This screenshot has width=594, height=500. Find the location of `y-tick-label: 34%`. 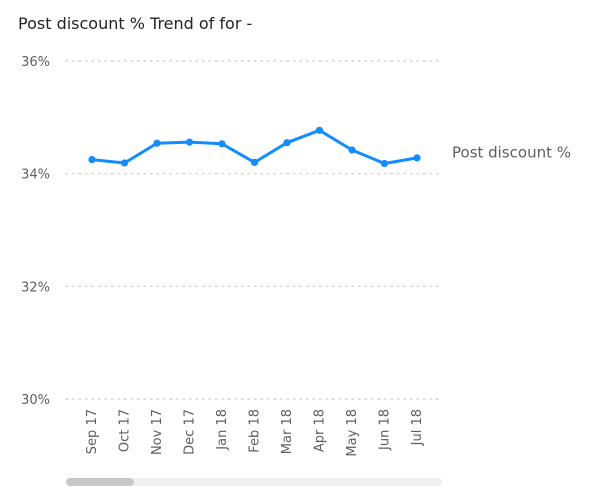

y-tick-label: 34% is located at coordinates (35, 175).